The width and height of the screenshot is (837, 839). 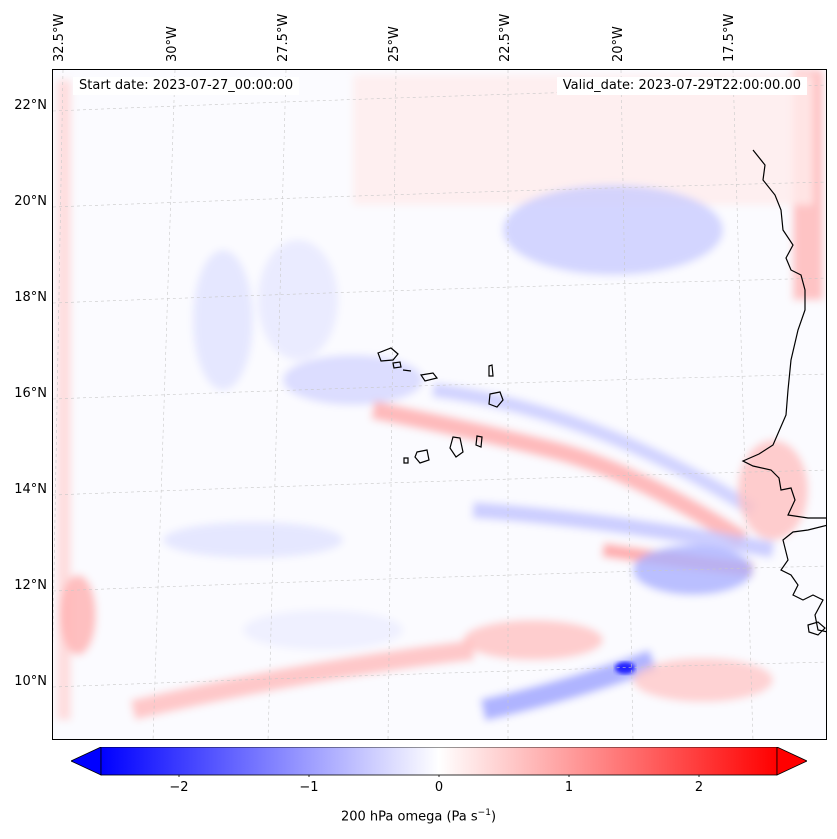 What do you see at coordinates (186, 86) in the screenshot?
I see `start-date-label: Start date: 2023-07-27_00:00:00` at bounding box center [186, 86].